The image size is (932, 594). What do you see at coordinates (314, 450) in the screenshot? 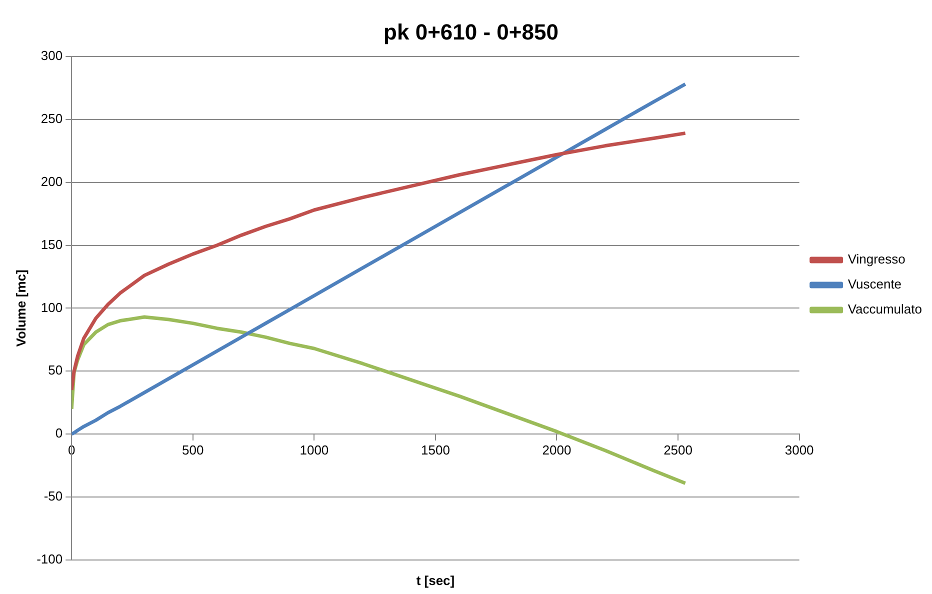
I see `x-tick-label: 1000` at bounding box center [314, 450].